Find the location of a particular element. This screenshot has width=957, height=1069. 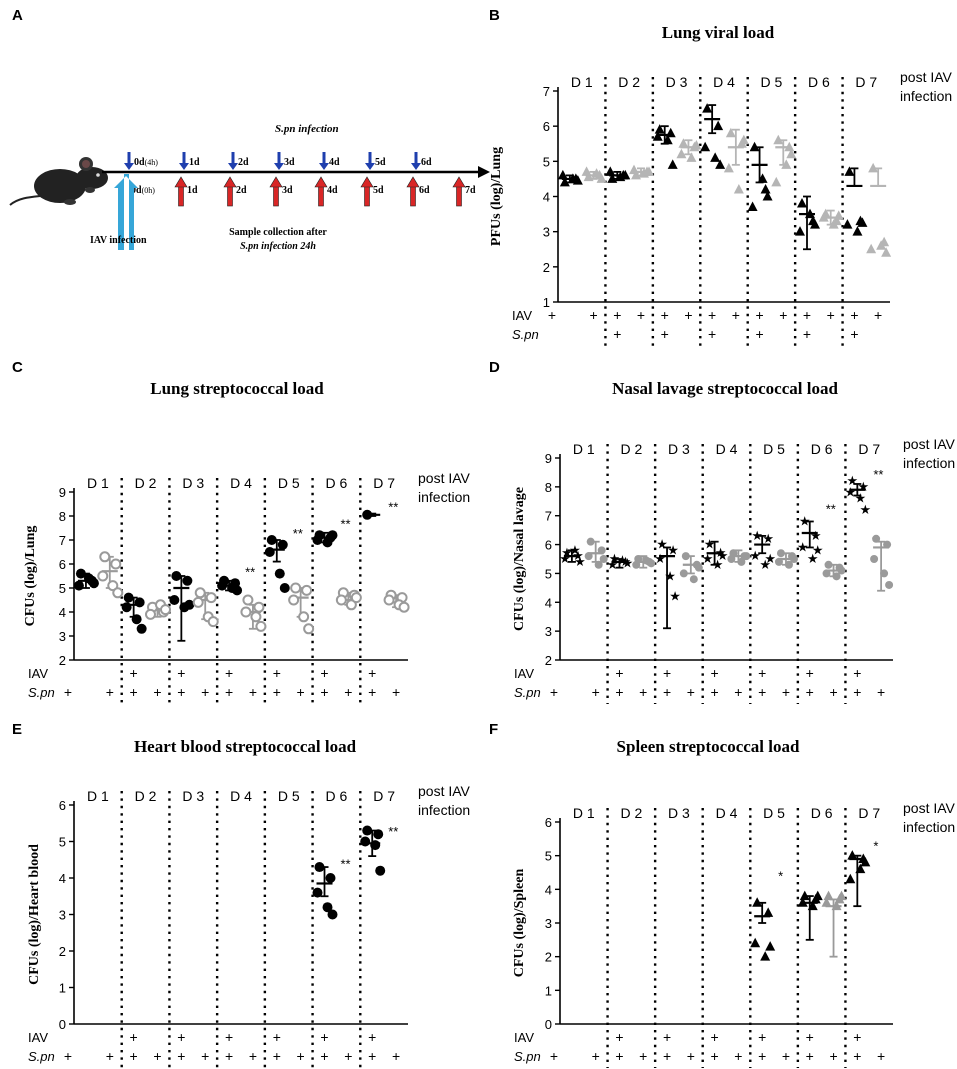

y-axis-label: CFUs (log)/Nasal lavage is located at coordinates (519, 559).